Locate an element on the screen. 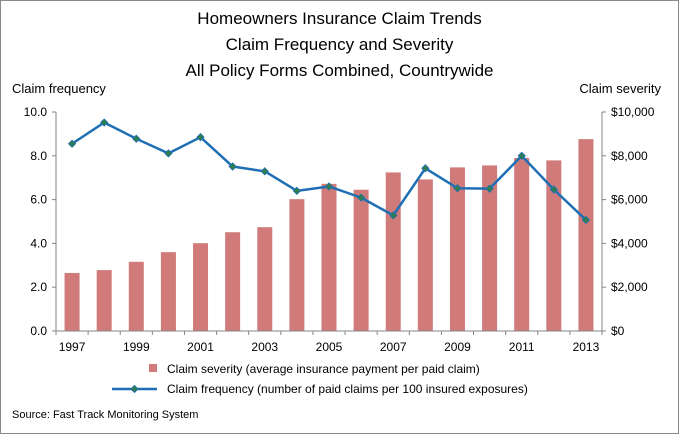 This screenshot has width=679, height=434. frequency-point-2008 is located at coordinates (425, 168).